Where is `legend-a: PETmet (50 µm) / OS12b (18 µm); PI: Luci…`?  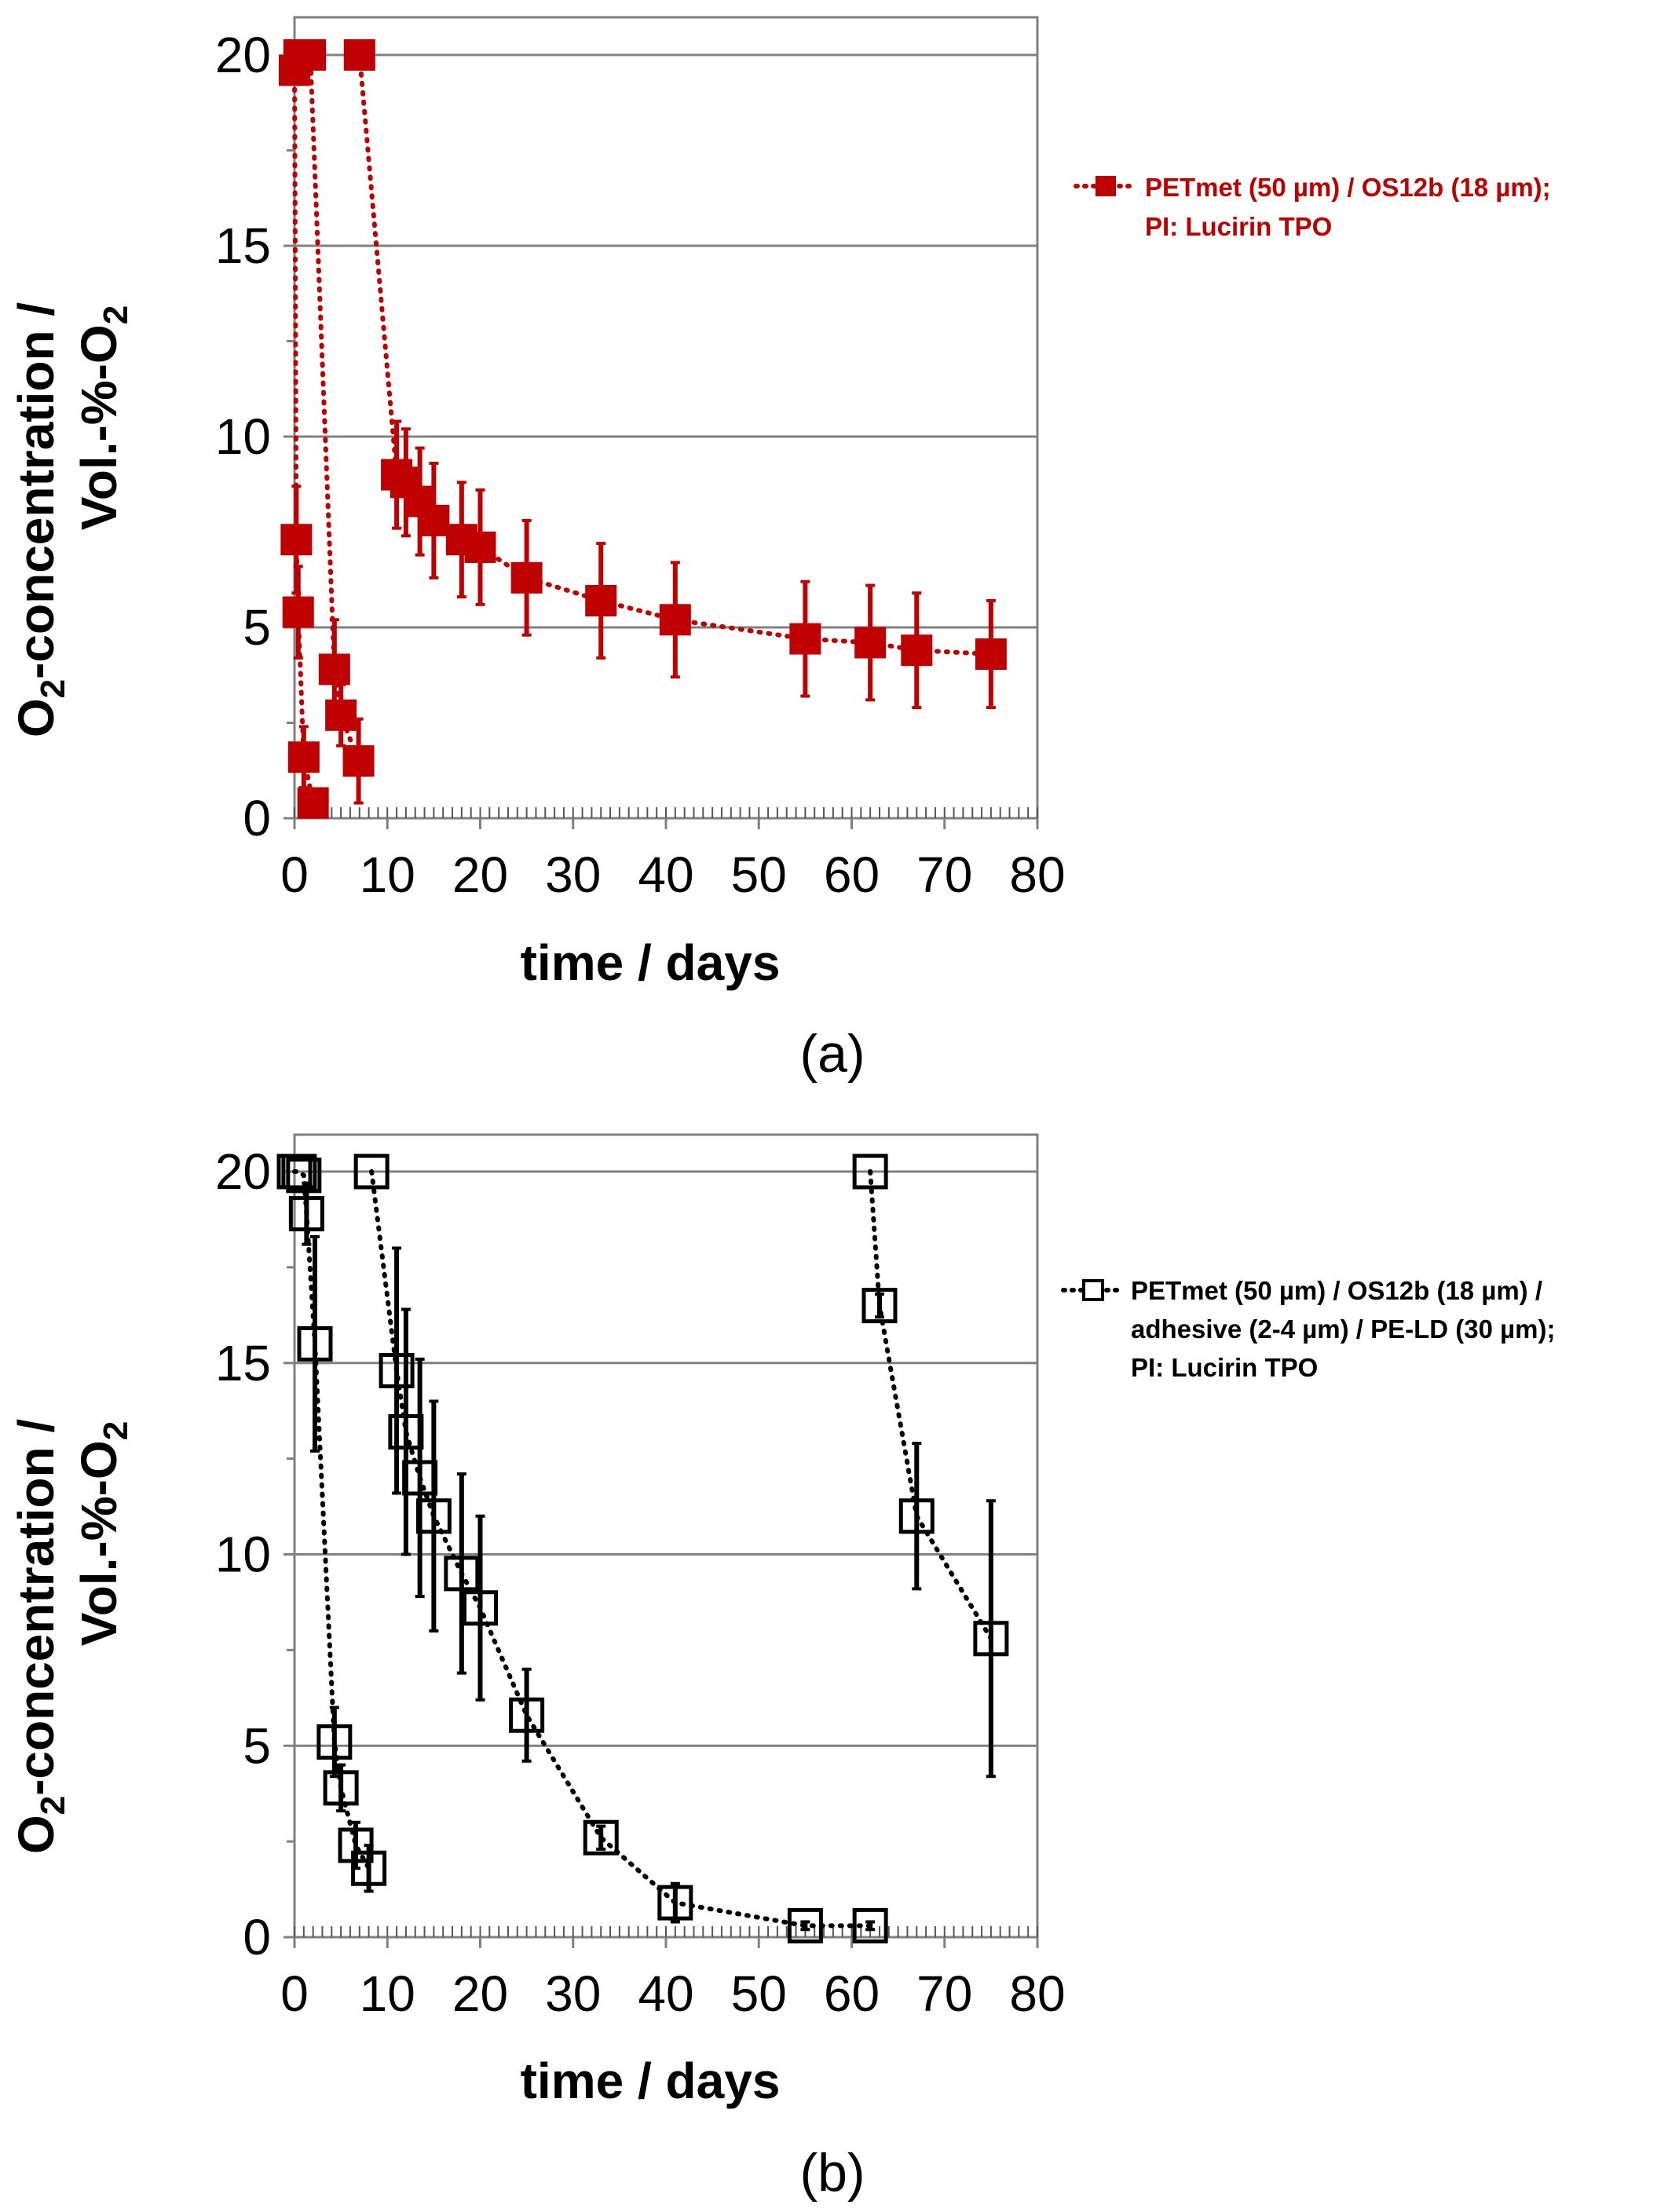
legend-a: PETmet (50 µm) / OS12b (18 µm); PI: Luci… is located at coordinates (1312, 207).